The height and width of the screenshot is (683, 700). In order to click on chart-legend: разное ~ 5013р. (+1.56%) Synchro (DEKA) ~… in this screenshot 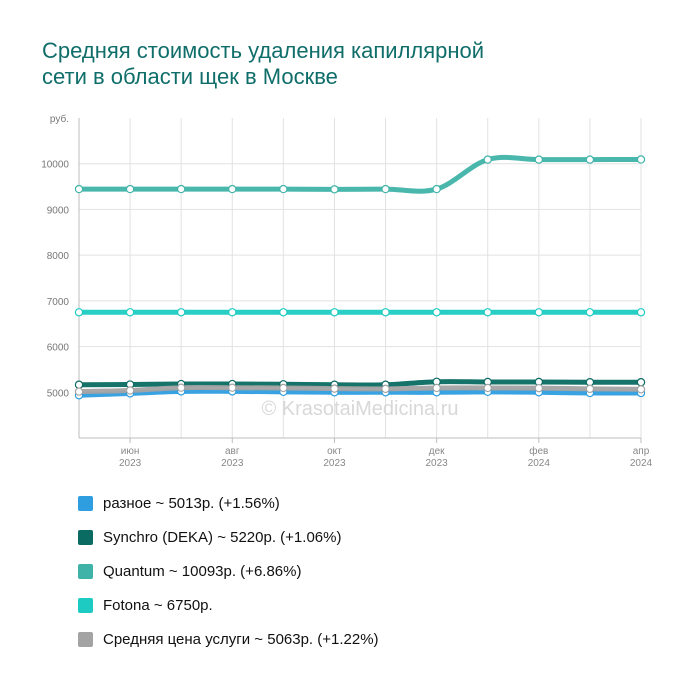, I will do `click(228, 571)`.